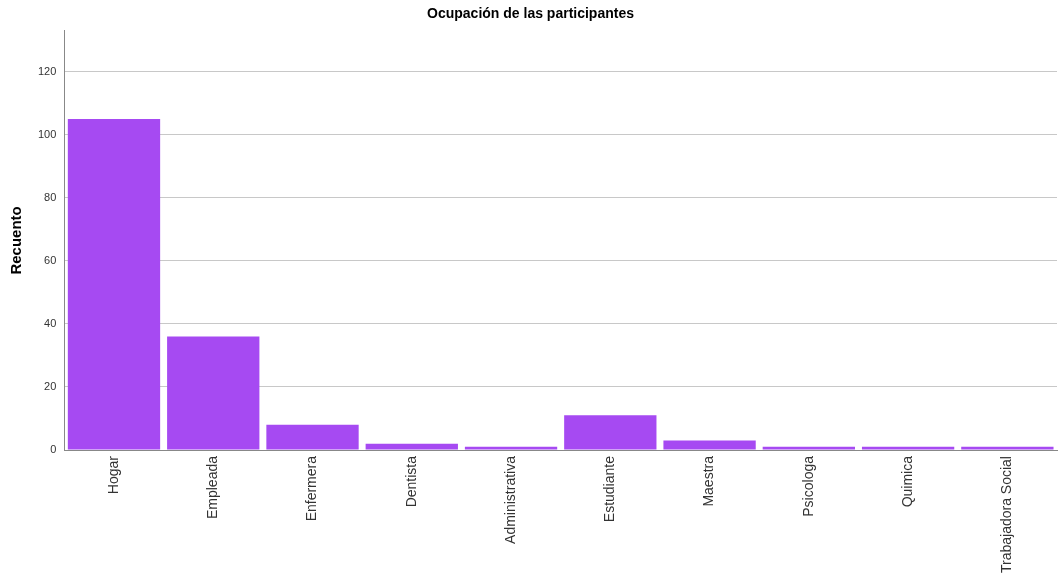  Describe the element at coordinates (112, 475) in the screenshot. I see `x-tick-label: Hogar` at that location.